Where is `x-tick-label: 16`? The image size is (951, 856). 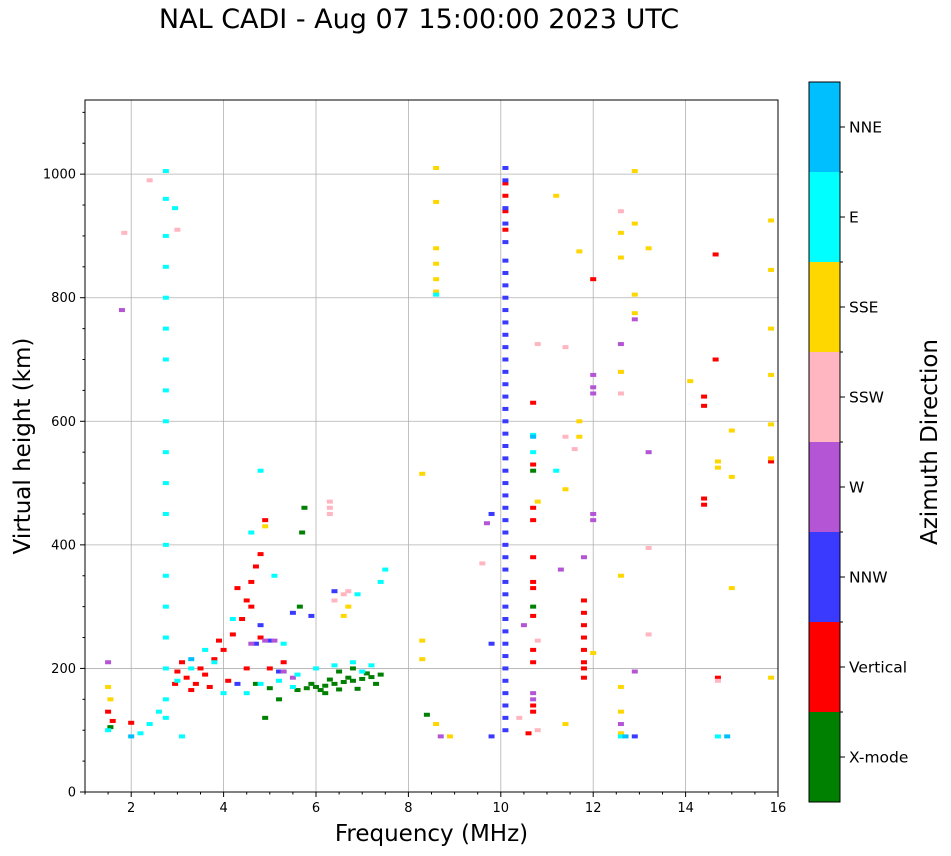
x-tick-label: 16 is located at coordinates (778, 808).